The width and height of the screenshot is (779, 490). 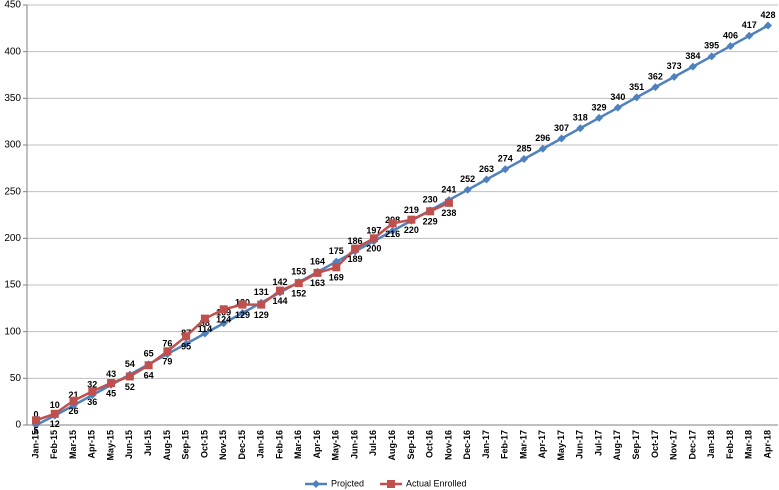 I want to click on x-tick-label: Jul-17, so click(x=598, y=443).